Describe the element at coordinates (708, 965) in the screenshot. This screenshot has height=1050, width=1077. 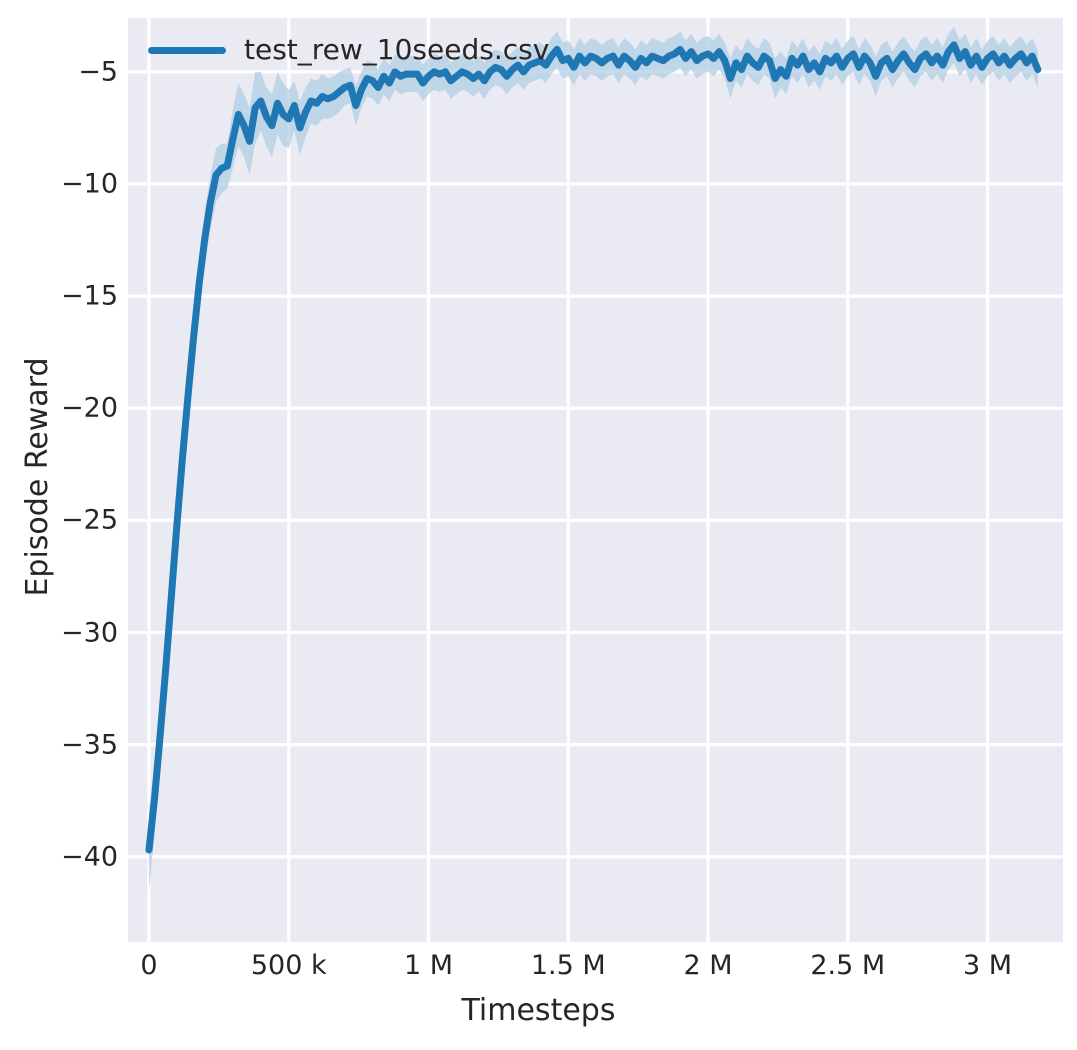
I see `x-axis-tick-label: 2 M` at that location.